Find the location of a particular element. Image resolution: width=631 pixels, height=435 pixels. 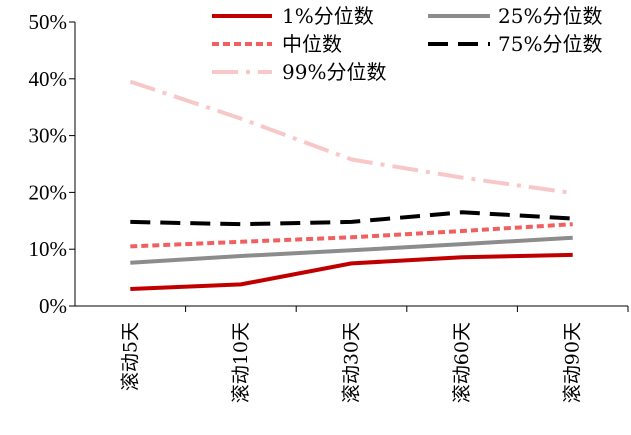

legend-label-0: 1%分位数 is located at coordinates (328, 16).